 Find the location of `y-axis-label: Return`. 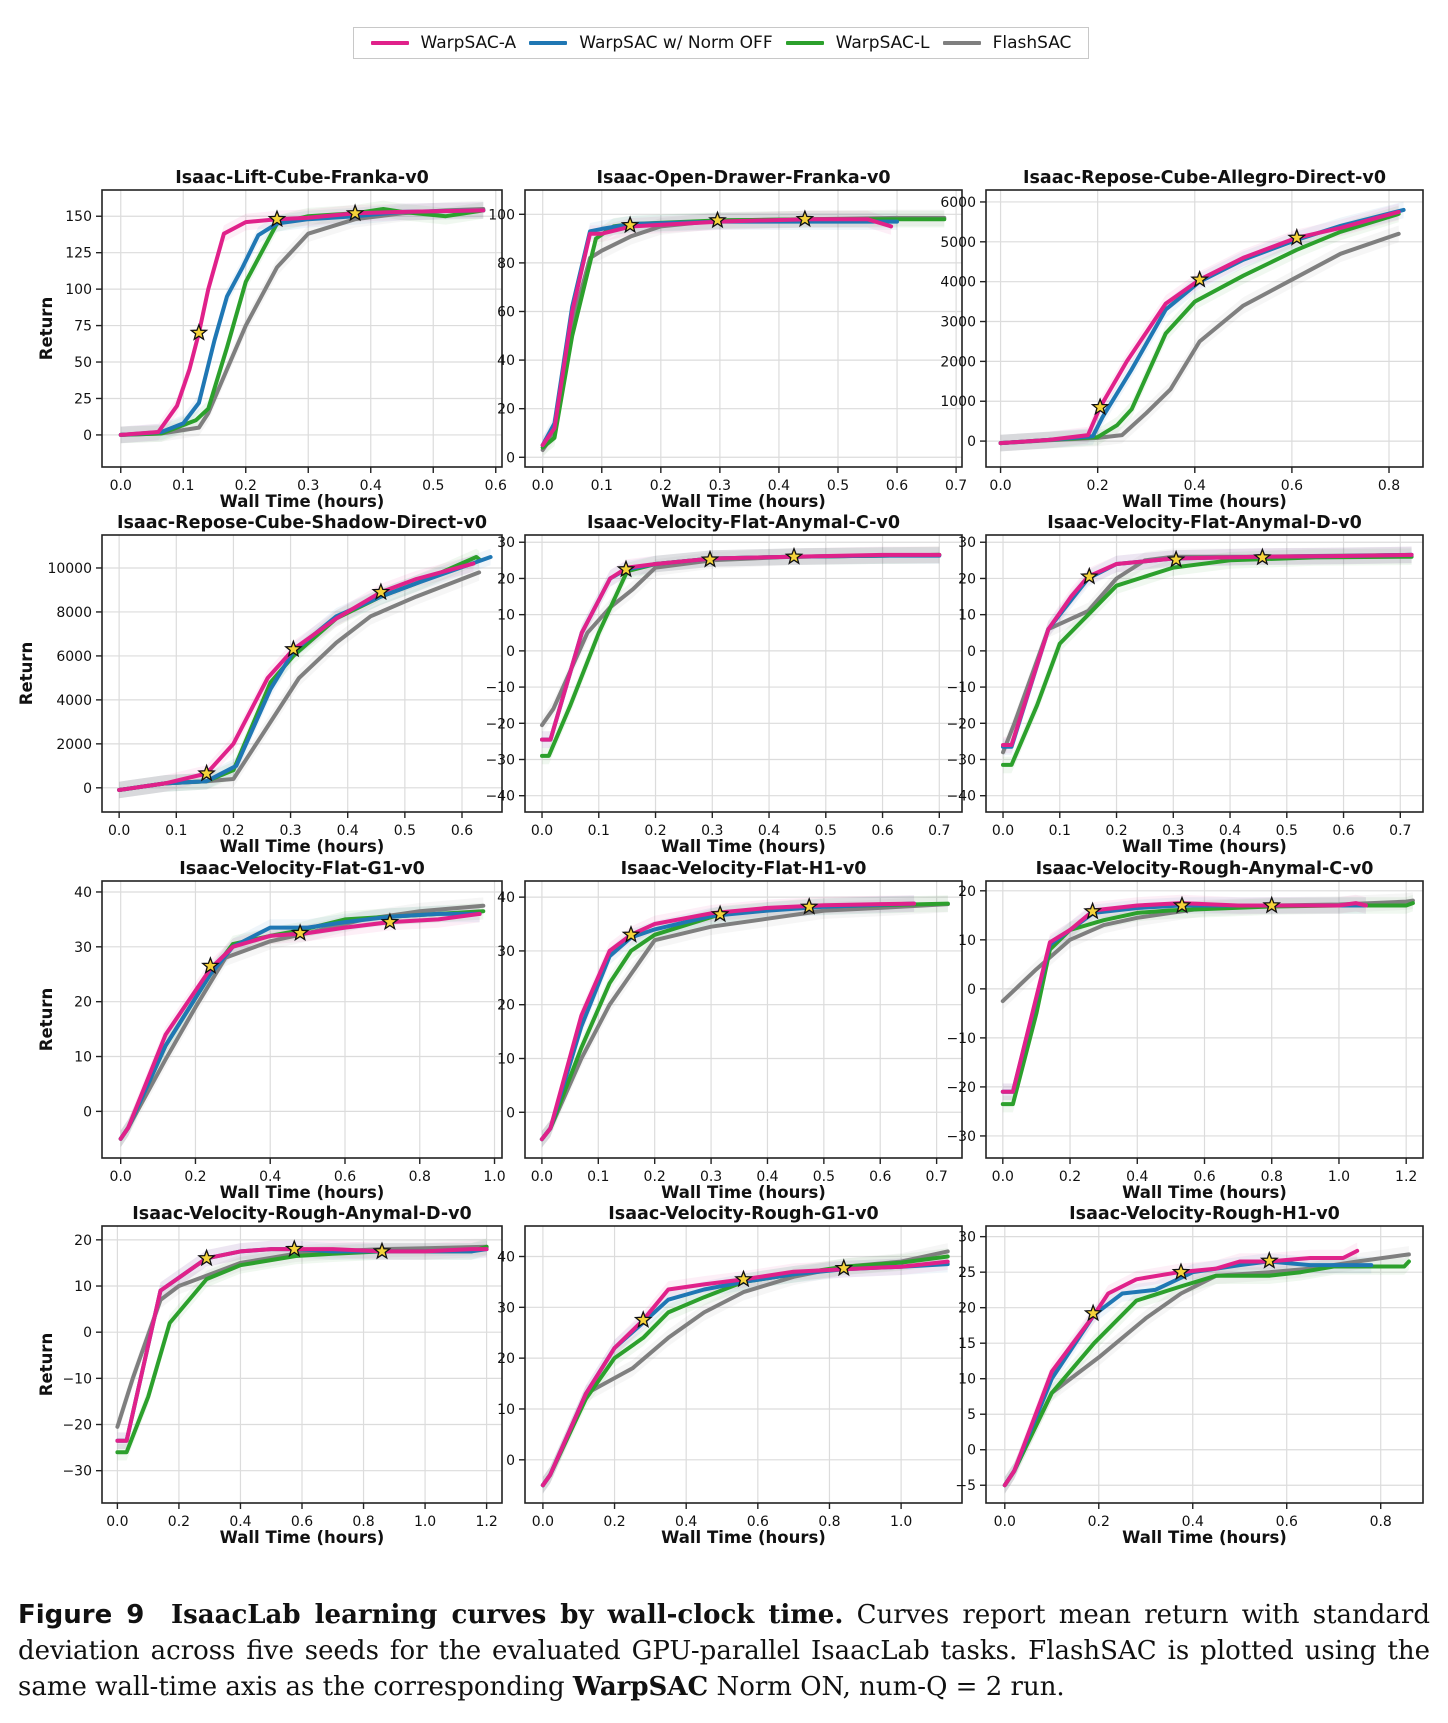

y-axis-label: Return is located at coordinates (26, 673).